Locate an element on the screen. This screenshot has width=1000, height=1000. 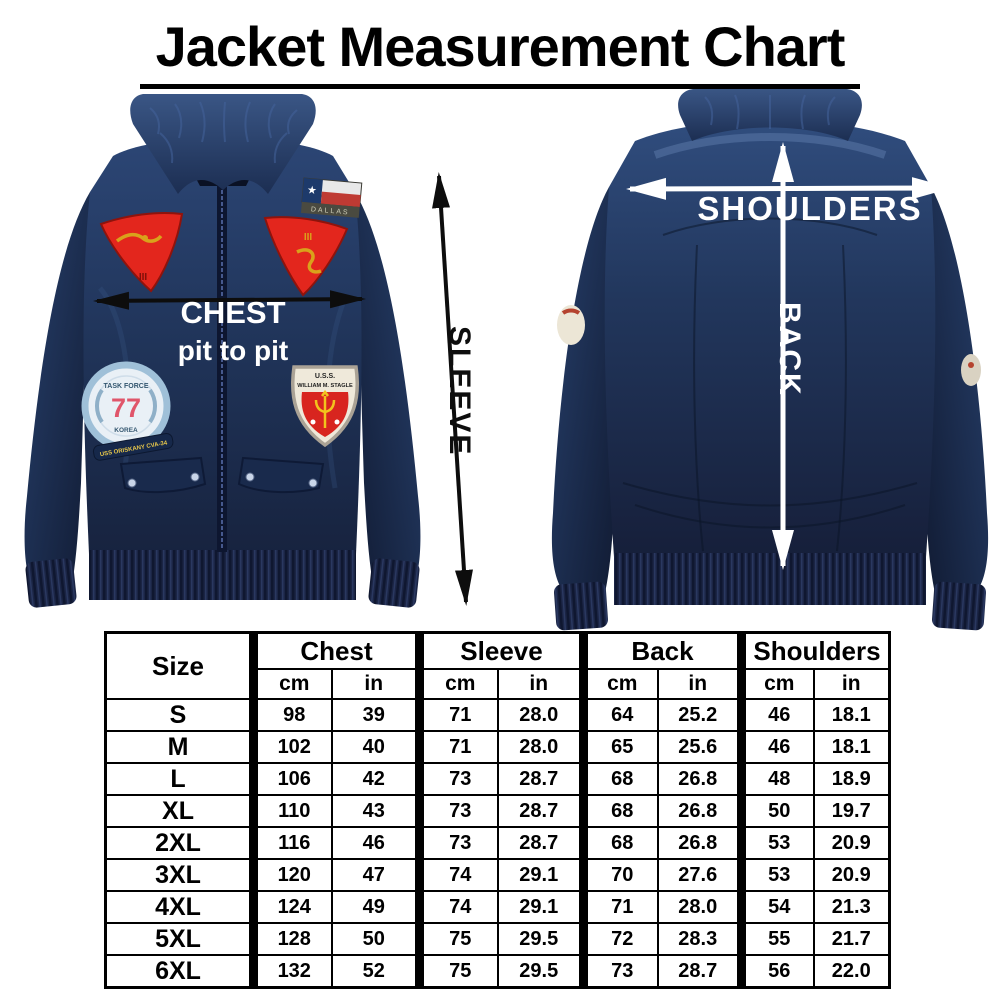
value-cell: 53 is located at coordinates (776, 875).